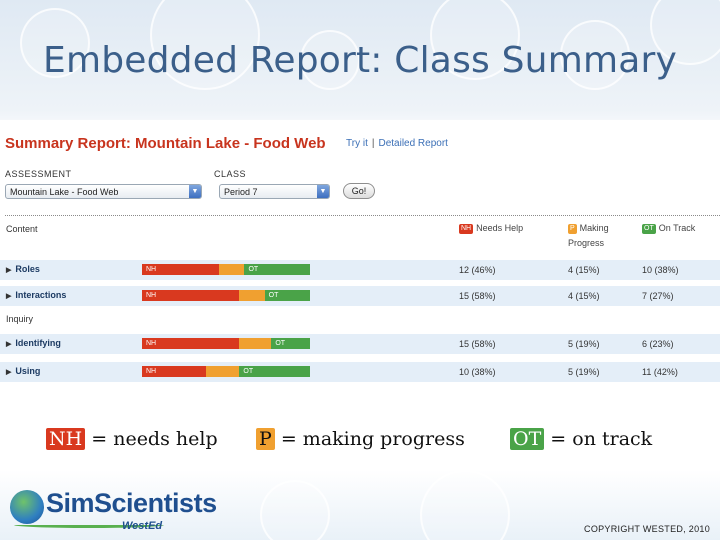 This screenshot has width=720, height=540. I want to click on needs-help-text: = needs help, so click(154, 439).